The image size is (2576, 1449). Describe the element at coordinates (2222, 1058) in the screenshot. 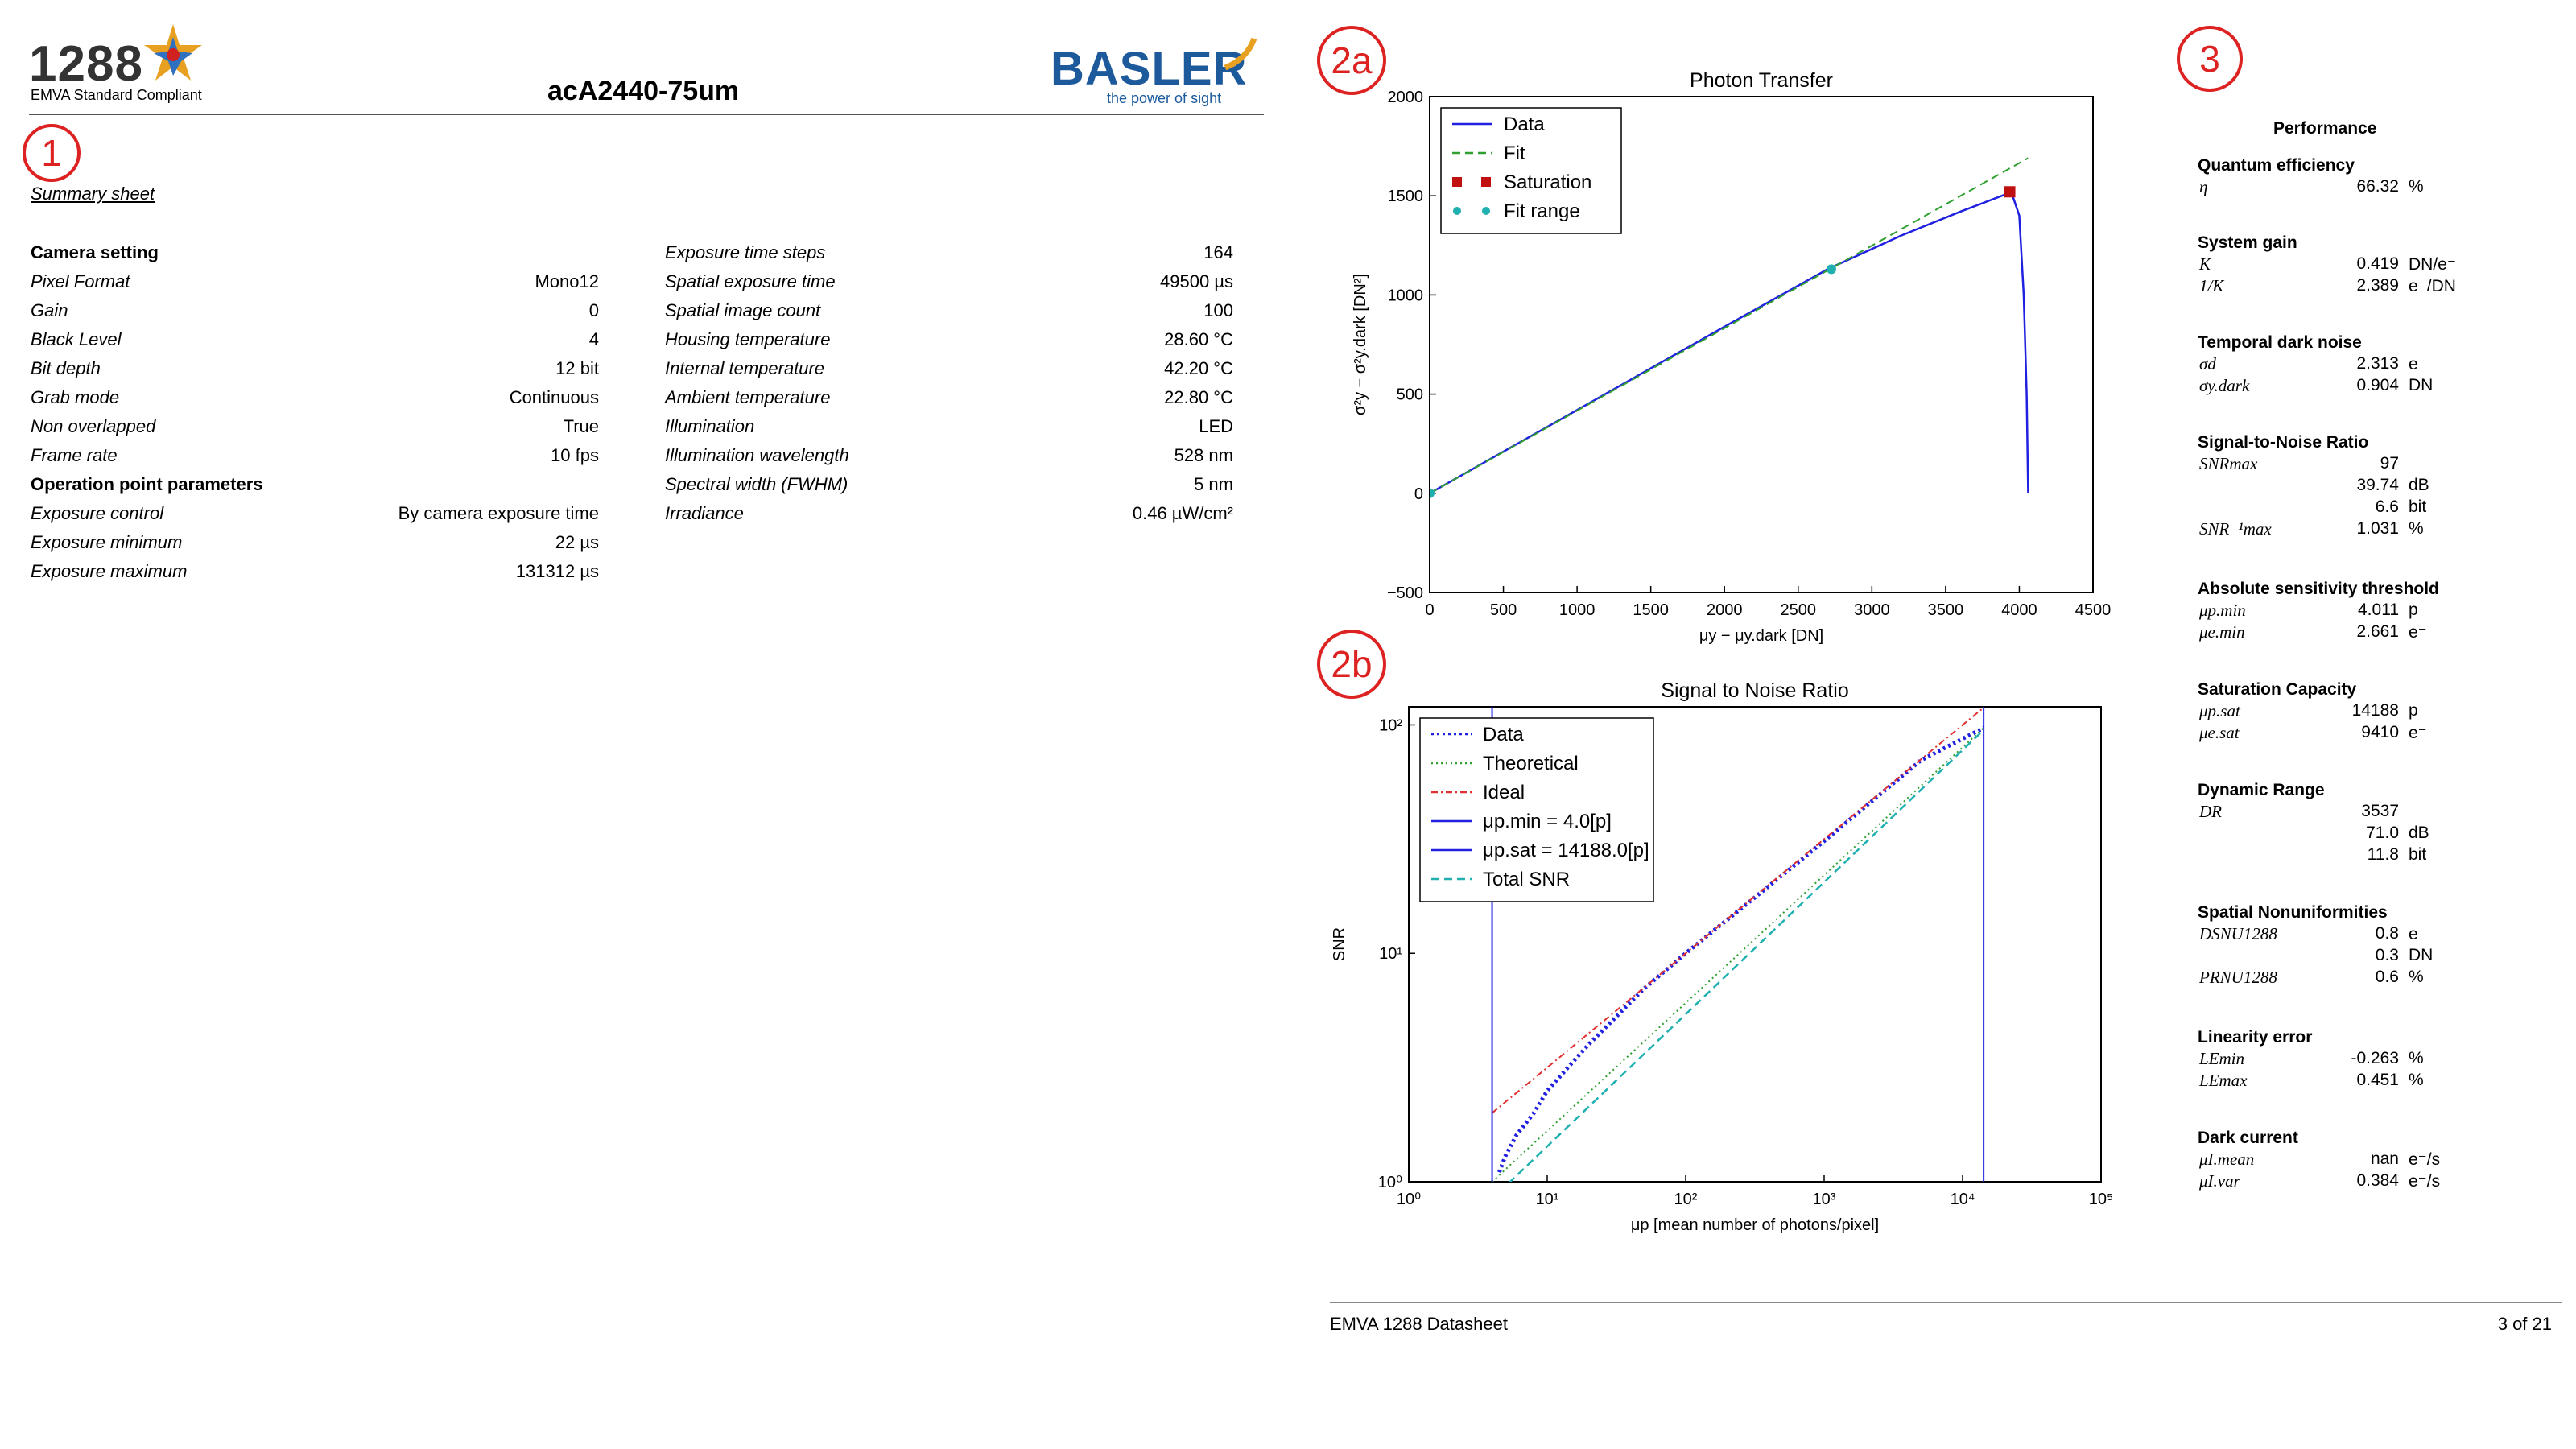

I see `perf-label: LEmin` at that location.